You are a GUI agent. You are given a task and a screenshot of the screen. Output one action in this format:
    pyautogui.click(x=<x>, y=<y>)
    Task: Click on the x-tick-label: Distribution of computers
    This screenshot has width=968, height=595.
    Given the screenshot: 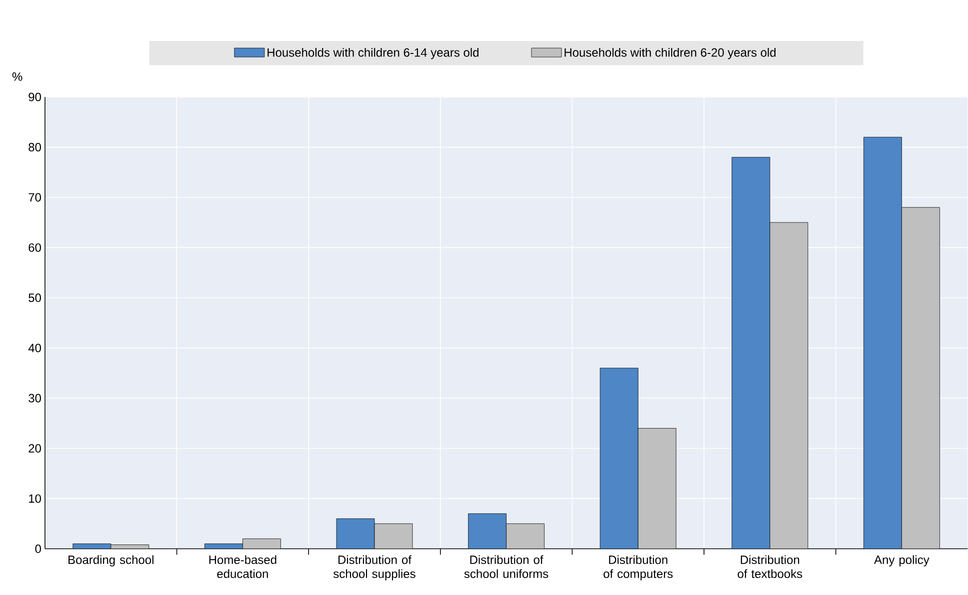 What is the action you would take?
    pyautogui.click(x=638, y=568)
    